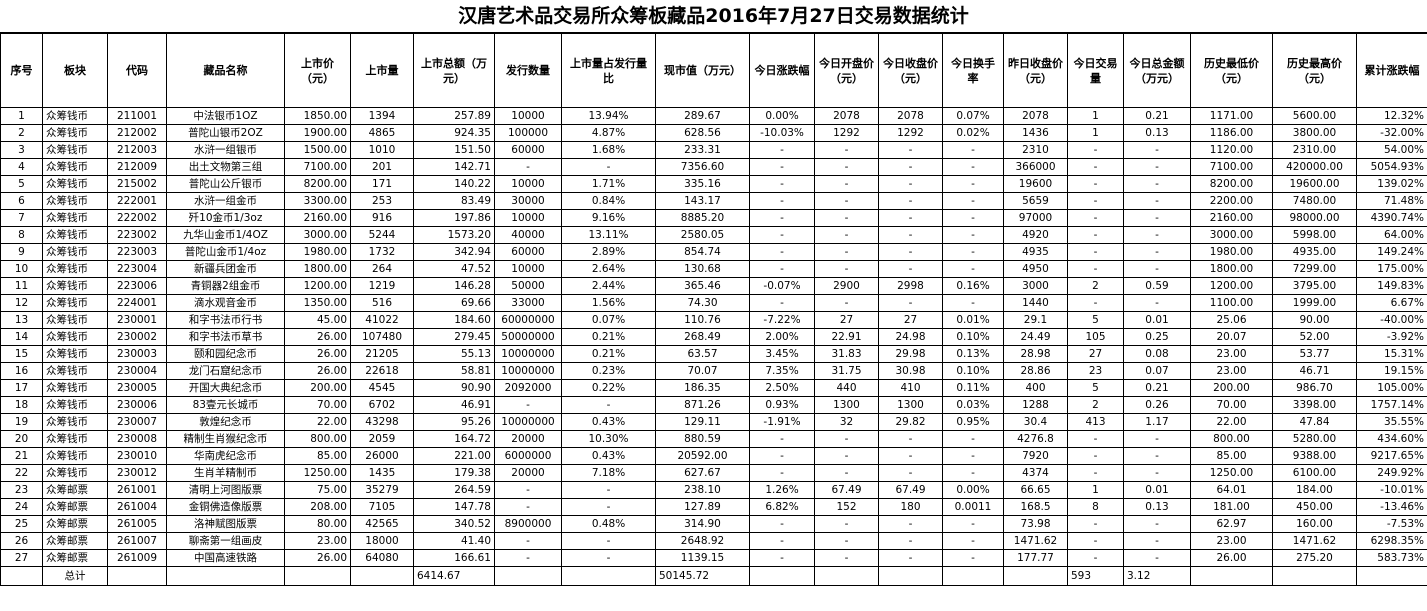  I want to click on table-cell: 0.11%, so click(973, 388).